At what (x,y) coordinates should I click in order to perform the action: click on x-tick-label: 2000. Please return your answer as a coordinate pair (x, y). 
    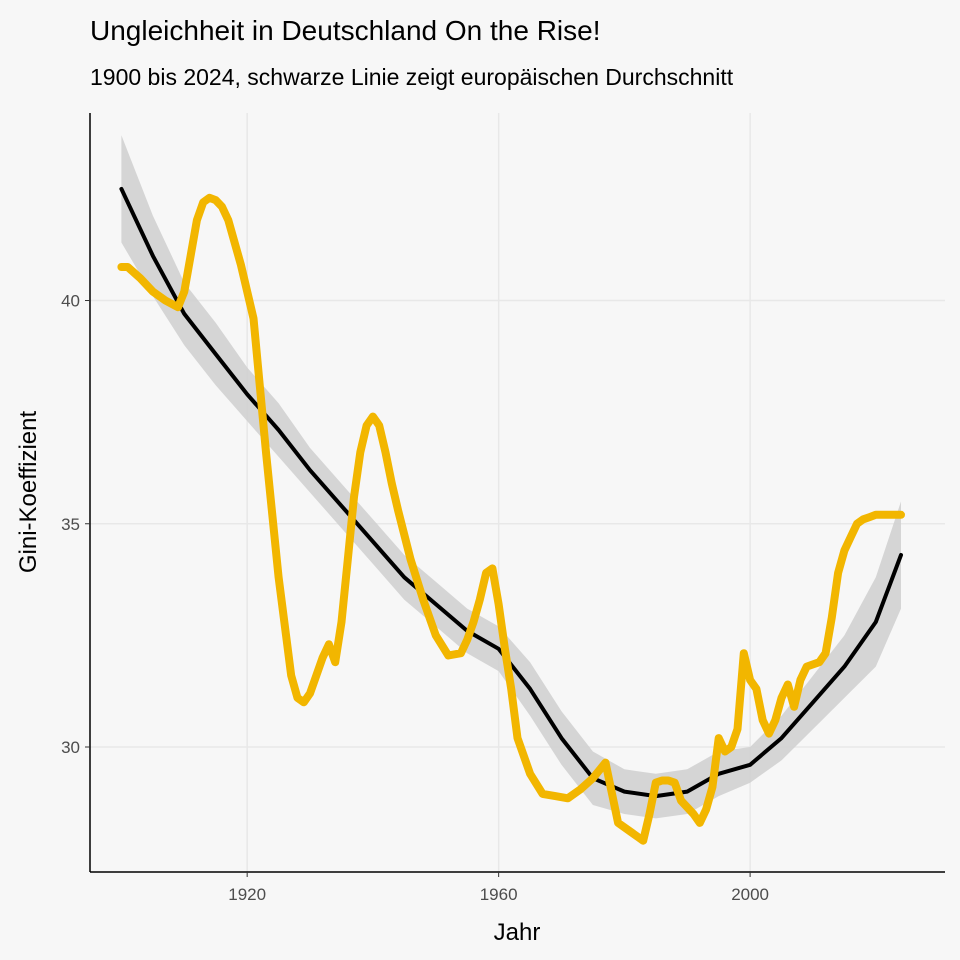
    Looking at the image, I should click on (750, 894).